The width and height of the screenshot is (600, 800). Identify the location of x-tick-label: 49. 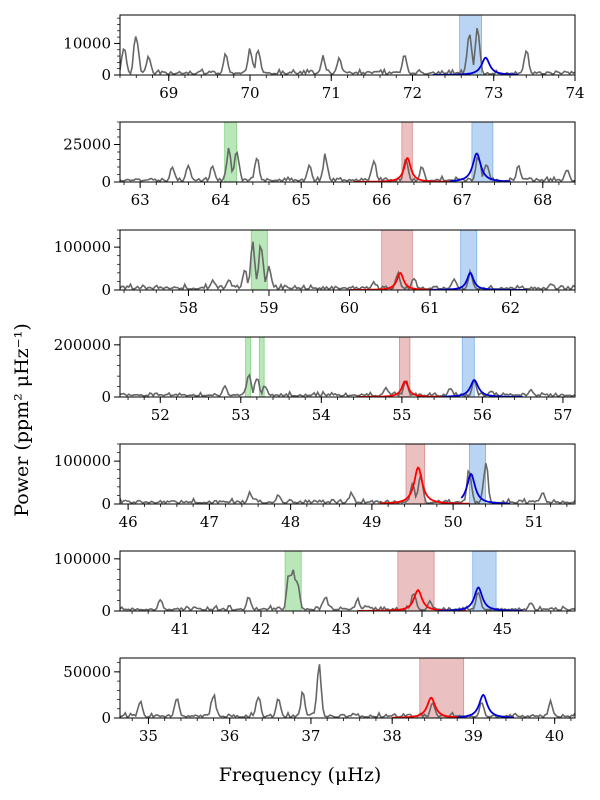
(371, 522).